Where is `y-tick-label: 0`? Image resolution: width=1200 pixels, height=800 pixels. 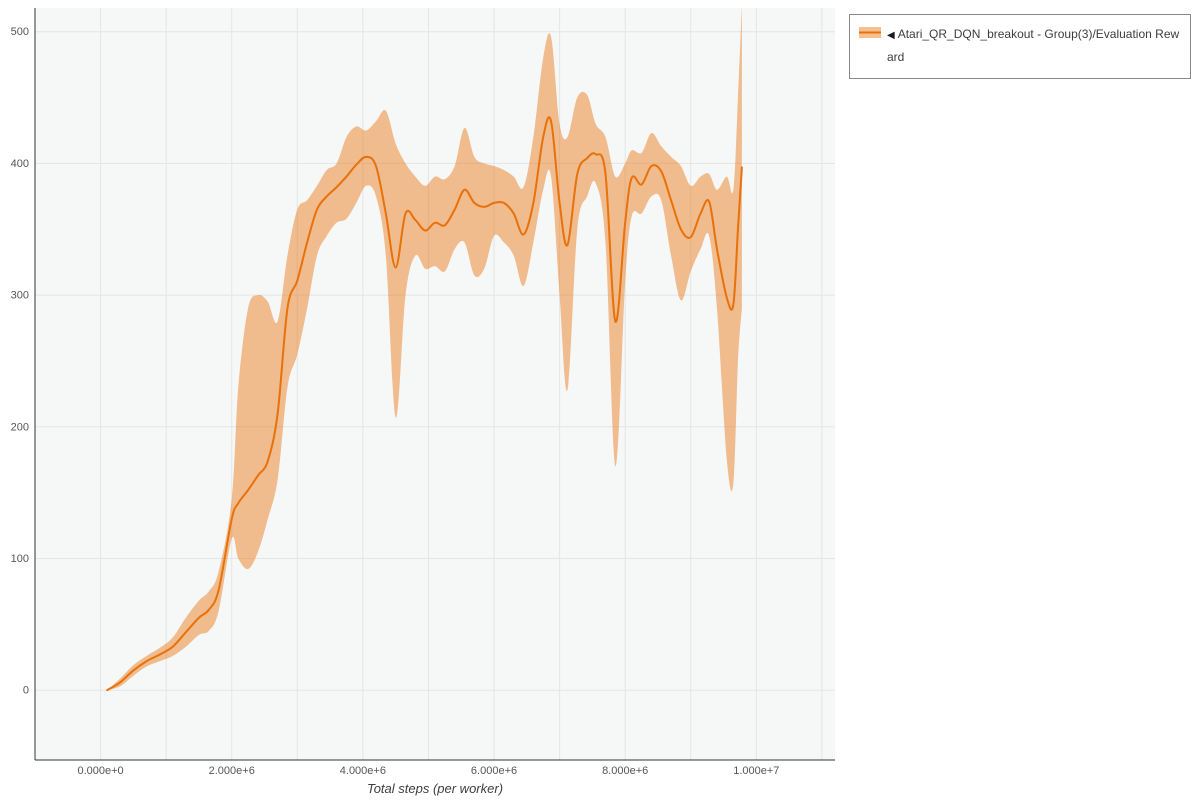 y-tick-label: 0 is located at coordinates (26, 691).